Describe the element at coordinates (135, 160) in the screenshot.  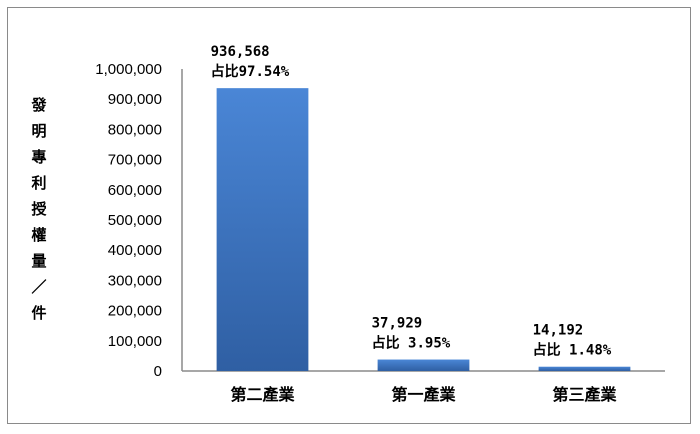
I see `y-tick-label: 700,000` at that location.